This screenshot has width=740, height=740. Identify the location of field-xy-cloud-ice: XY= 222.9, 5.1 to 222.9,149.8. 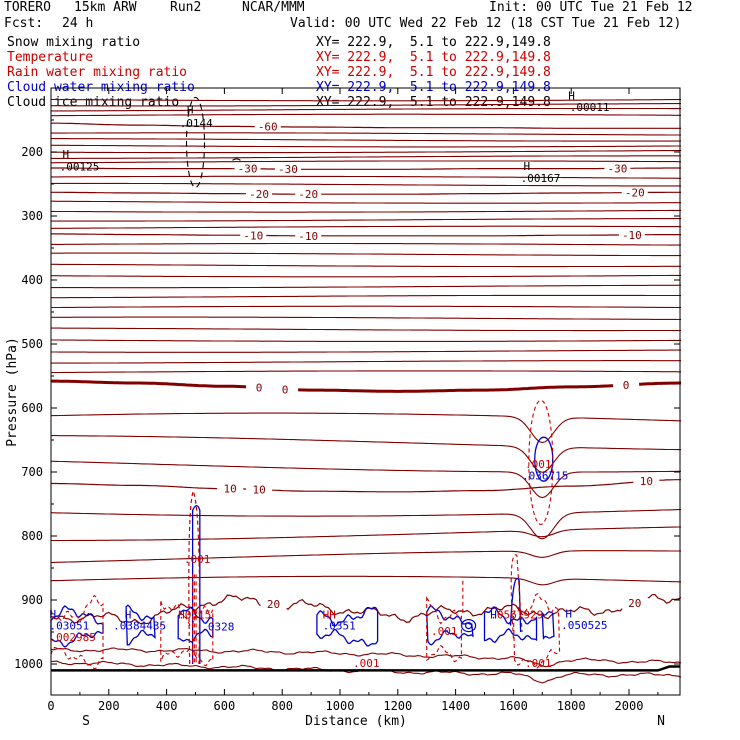
(433, 102).